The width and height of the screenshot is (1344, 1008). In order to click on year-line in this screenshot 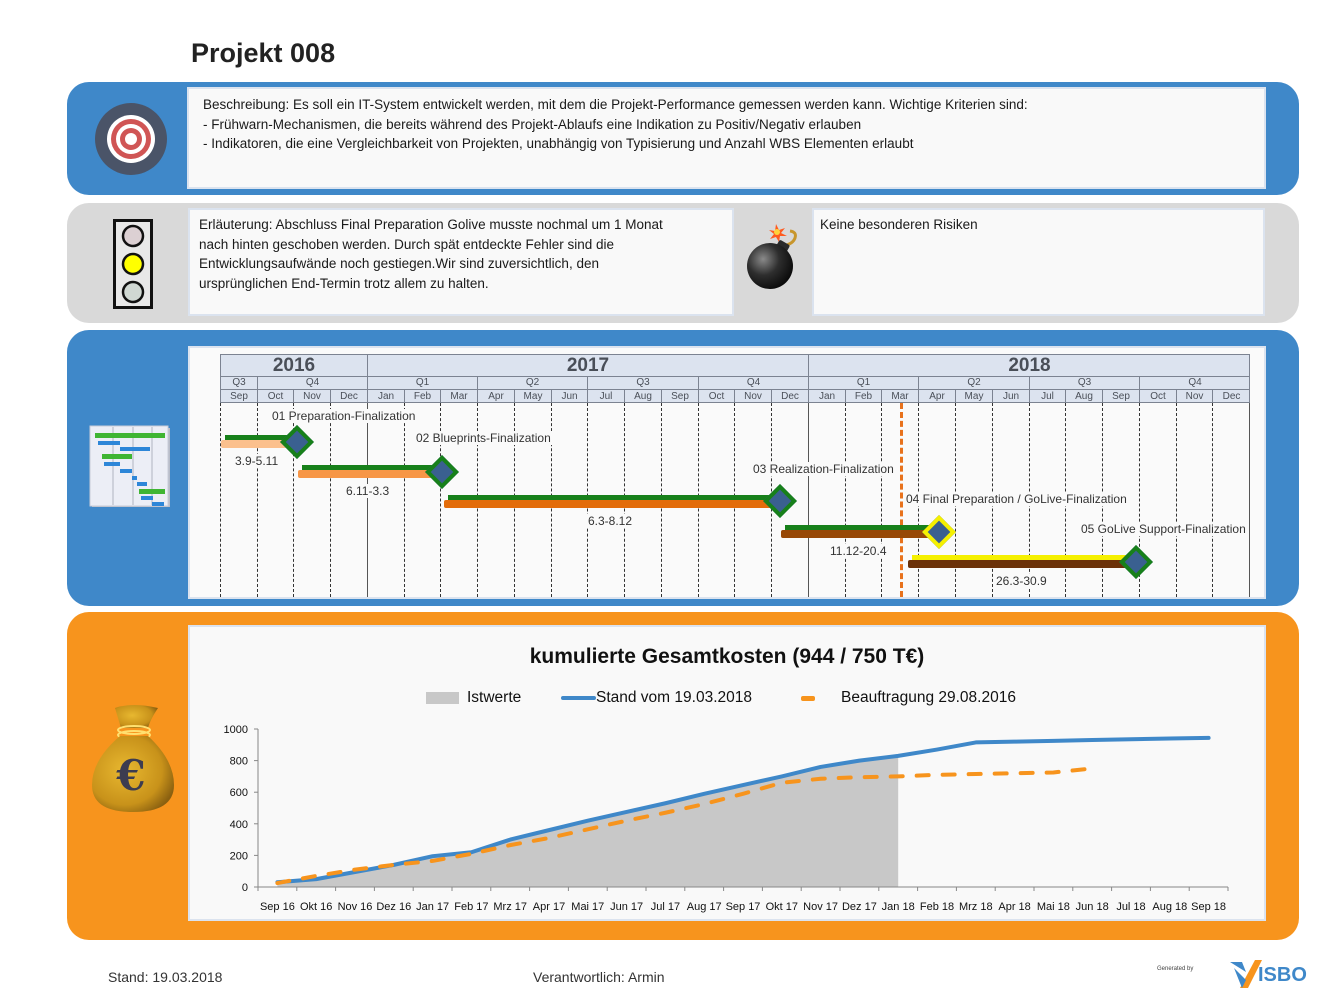, I will do `click(808, 500)`.